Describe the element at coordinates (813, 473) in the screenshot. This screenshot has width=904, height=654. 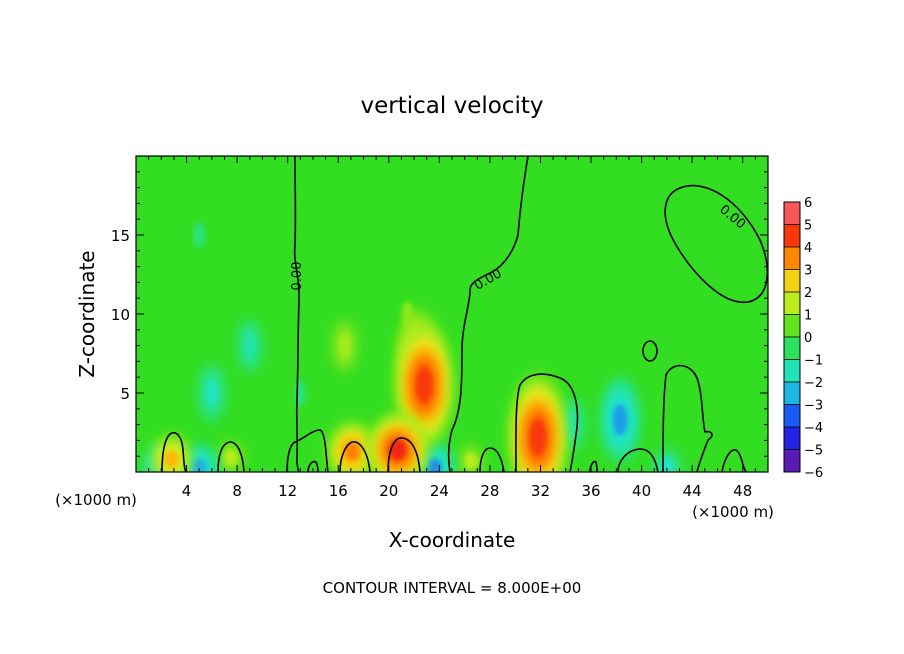
I see `colorbar-label: −6` at that location.